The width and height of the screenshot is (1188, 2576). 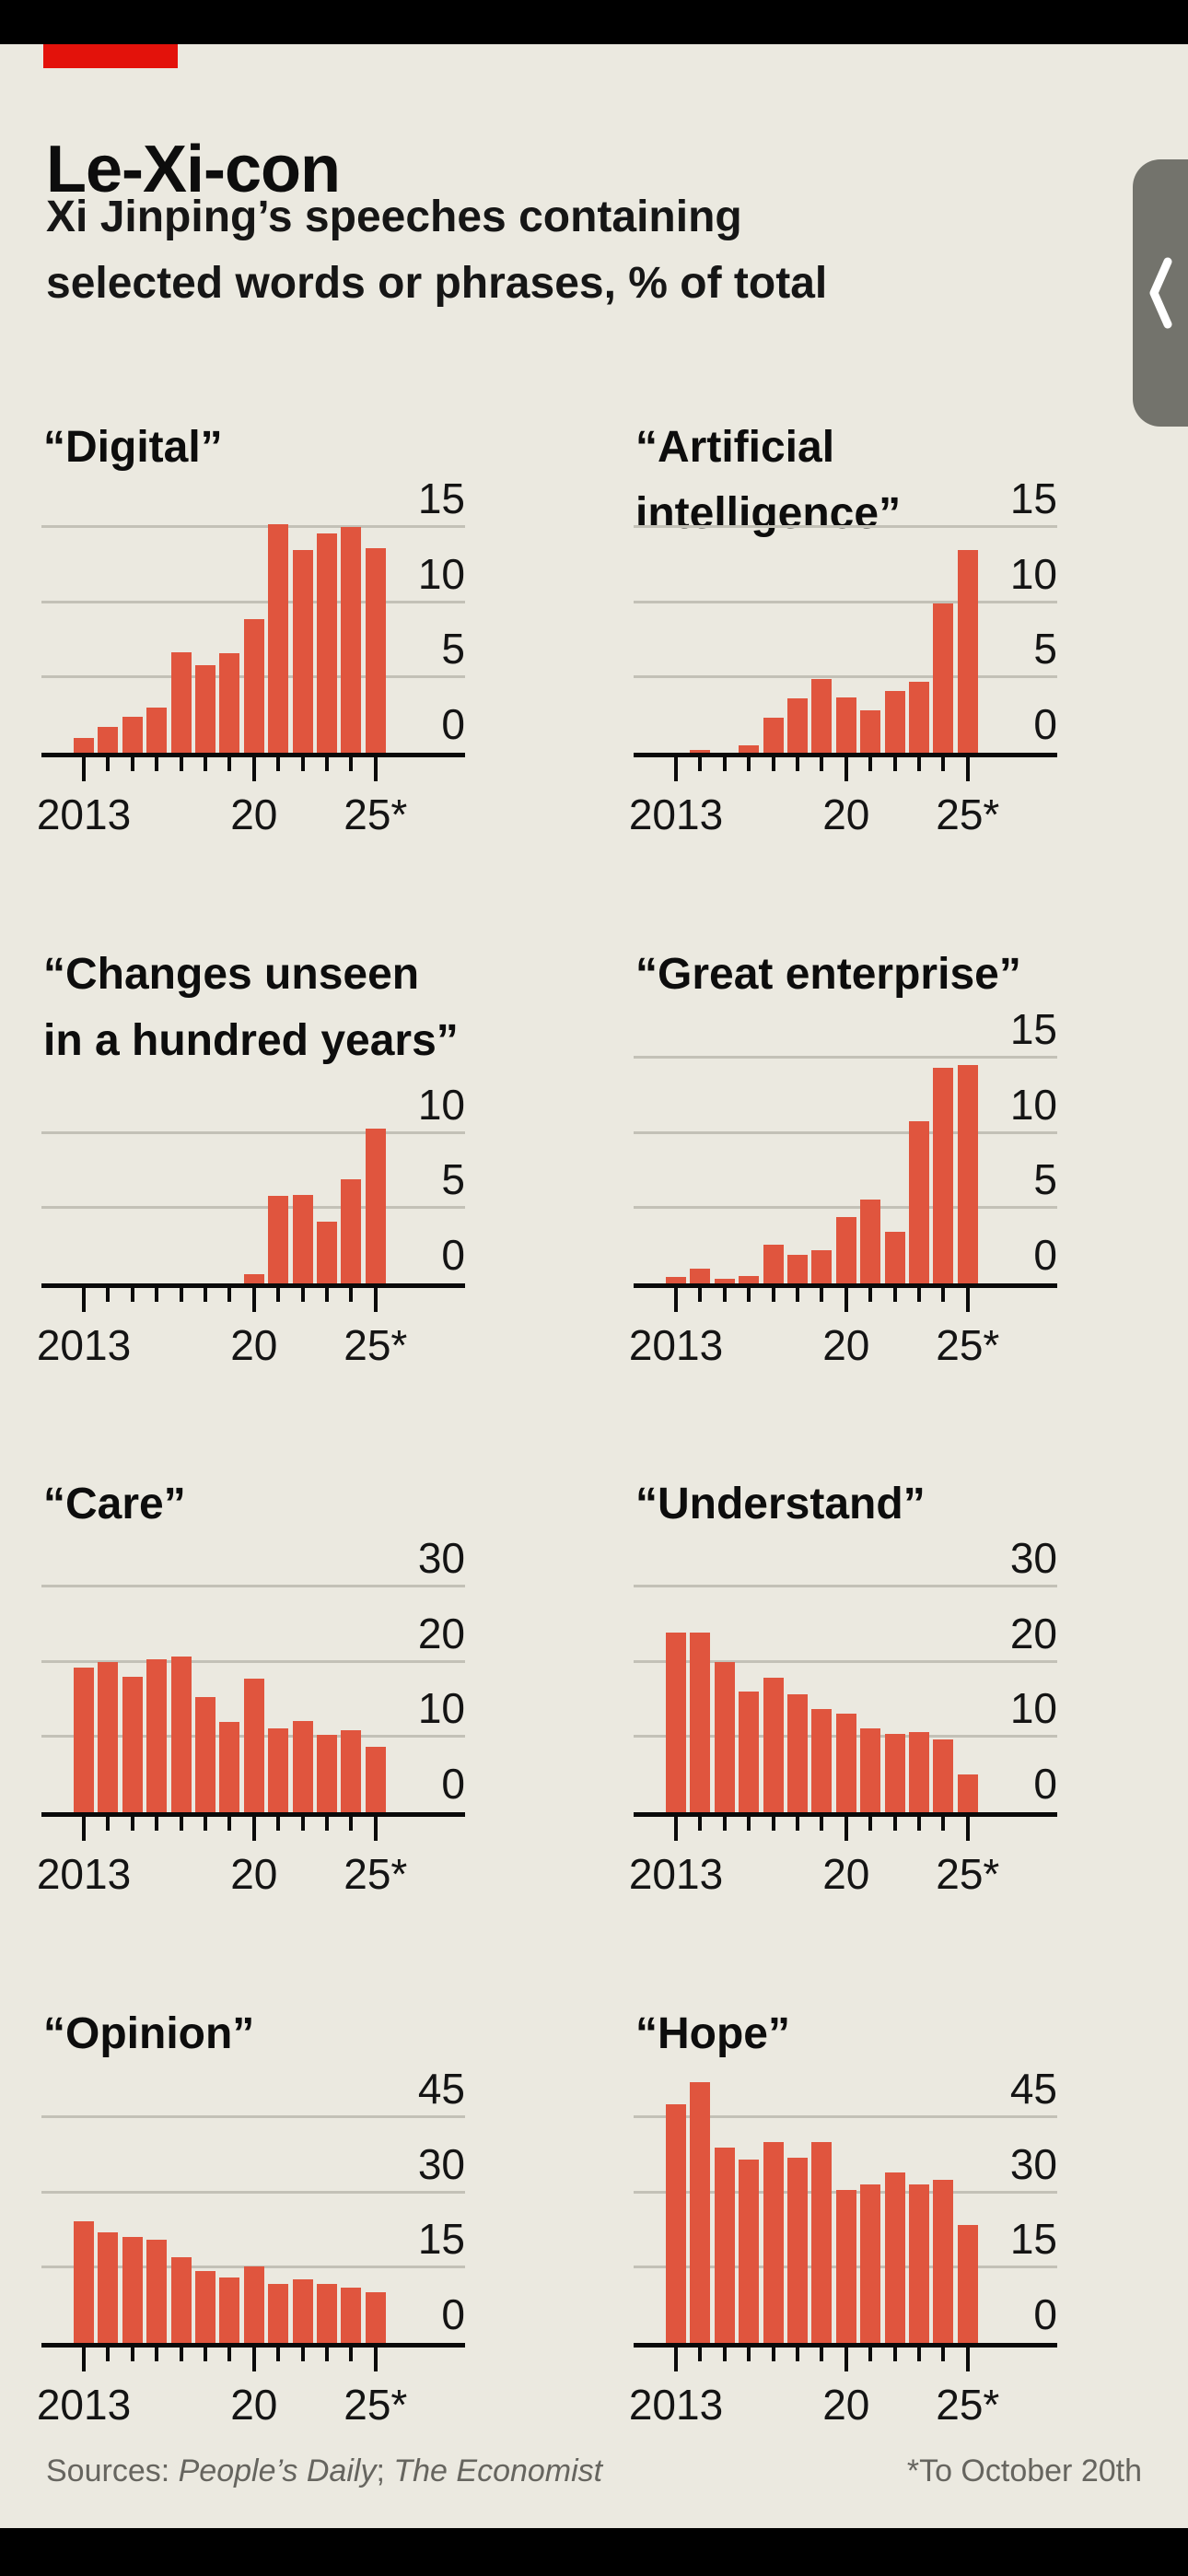 I want to click on chart-plot: 30 20 10 0 2013 20 25*, so click(x=251, y=1717).